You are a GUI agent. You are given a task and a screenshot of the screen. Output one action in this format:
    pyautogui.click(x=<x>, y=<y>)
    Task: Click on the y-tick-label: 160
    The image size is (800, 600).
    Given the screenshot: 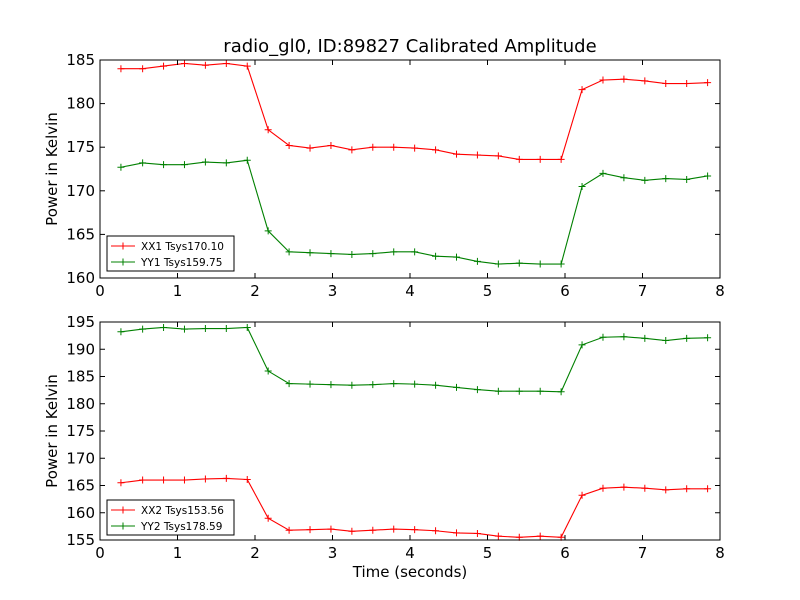 What is the action you would take?
    pyautogui.click(x=80, y=278)
    